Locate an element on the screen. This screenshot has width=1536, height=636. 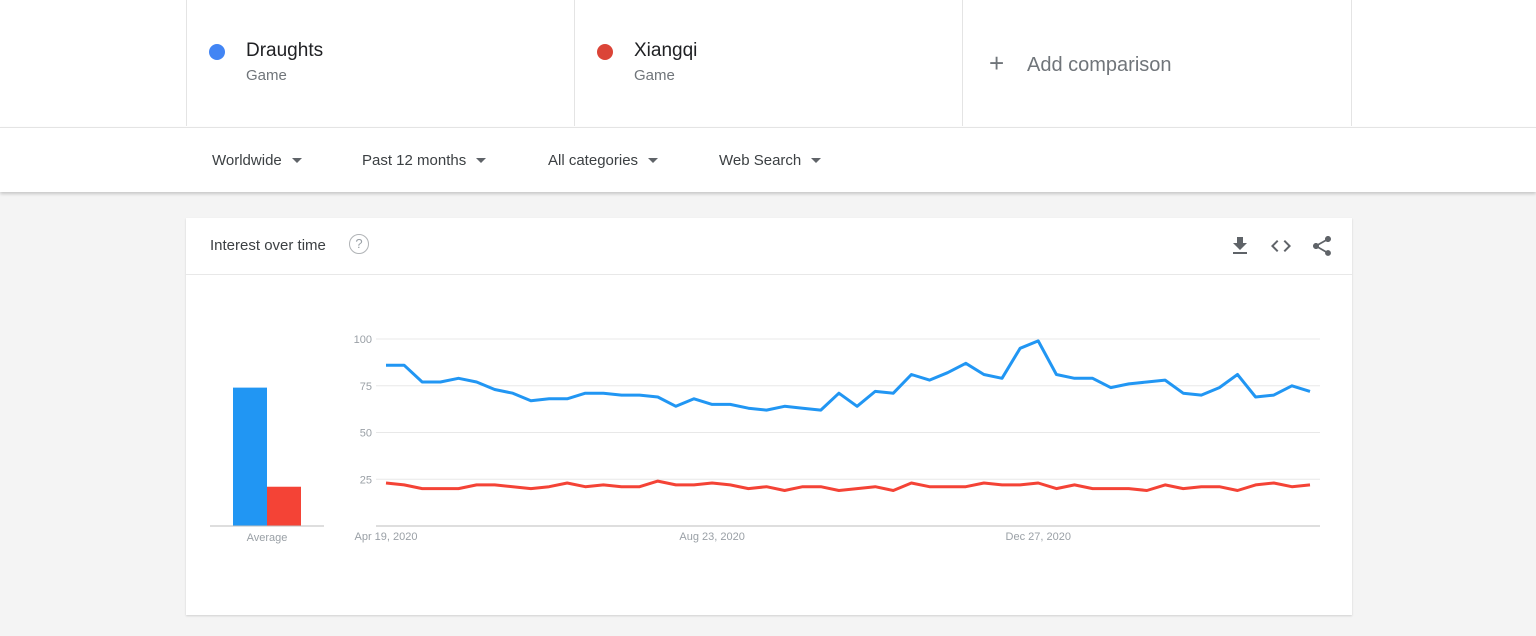
term-card-xiangqi: Xiangqi Game is located at coordinates (768, 63).